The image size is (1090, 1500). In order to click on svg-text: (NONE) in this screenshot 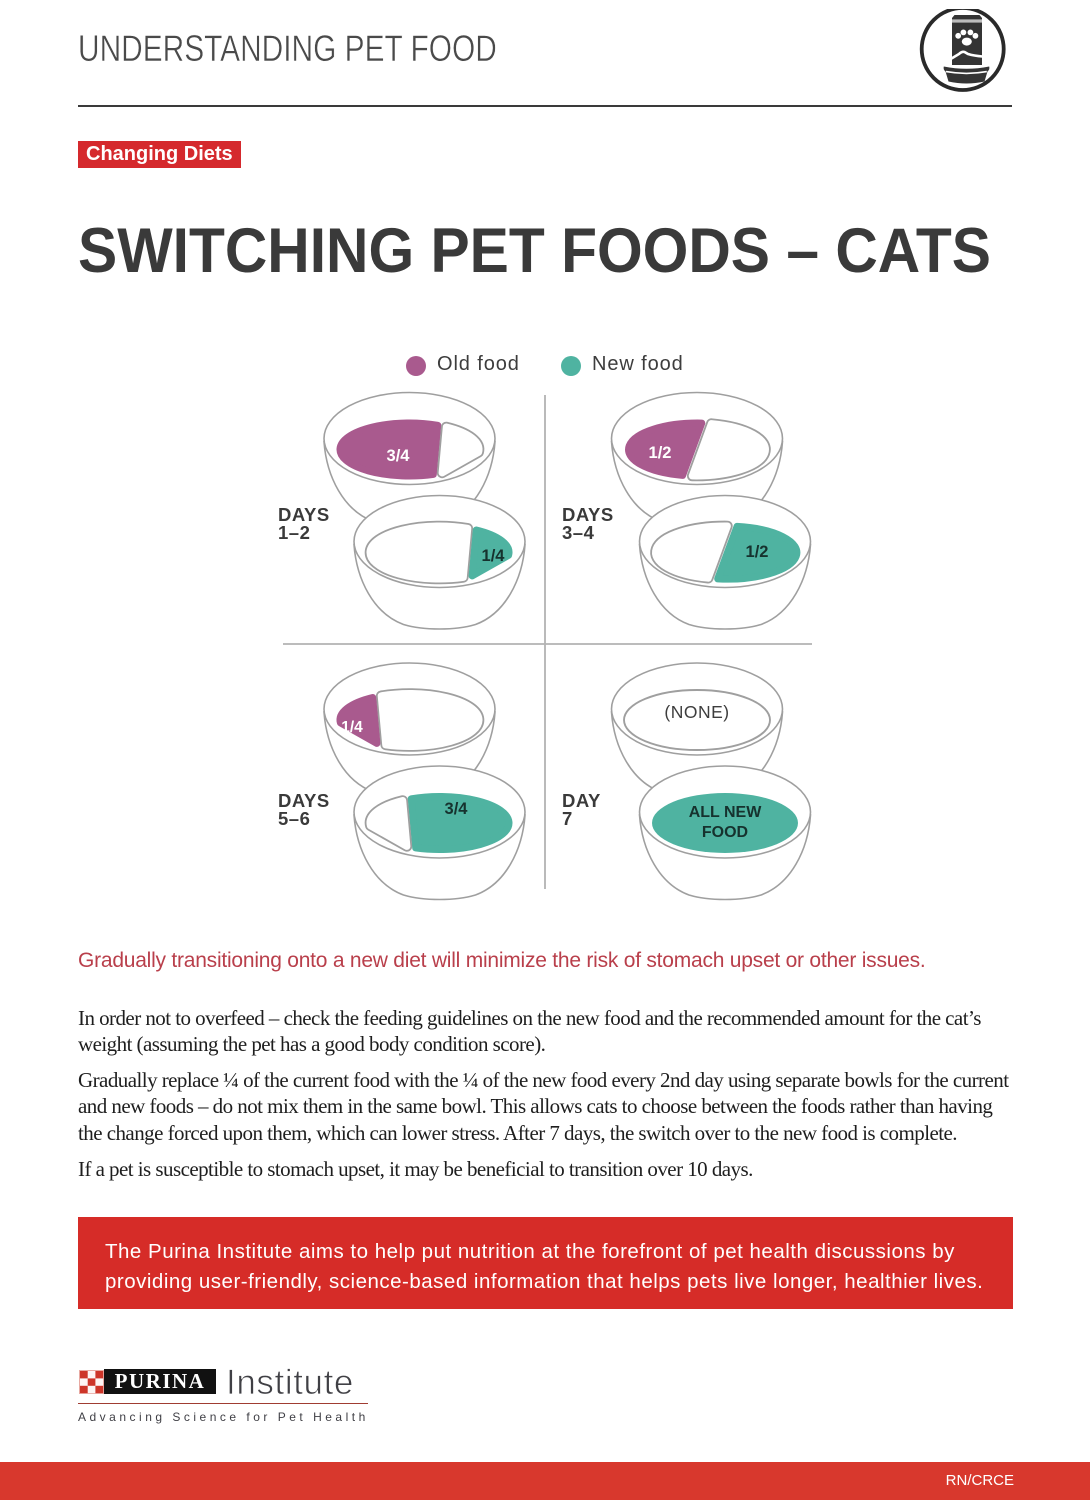, I will do `click(696, 712)`.